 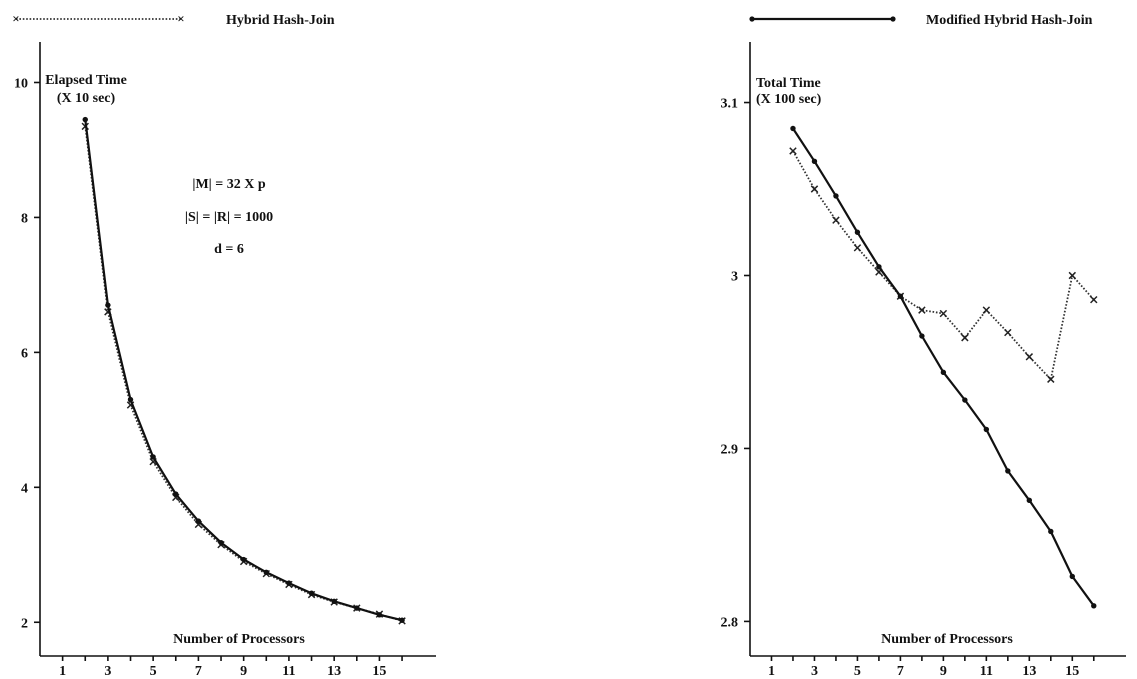 I want to click on right-xtick-label: 9, so click(x=943, y=671).